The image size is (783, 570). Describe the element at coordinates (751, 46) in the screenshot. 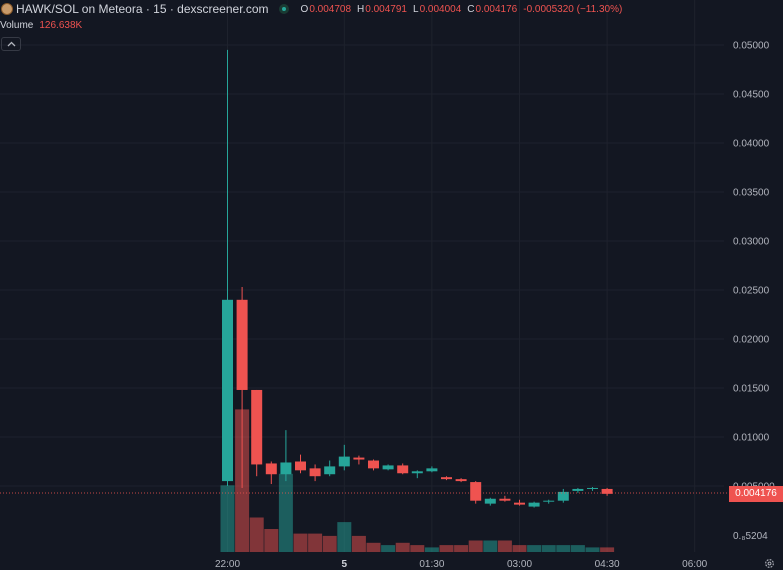

I see `price-tick-label: 0.05000` at that location.